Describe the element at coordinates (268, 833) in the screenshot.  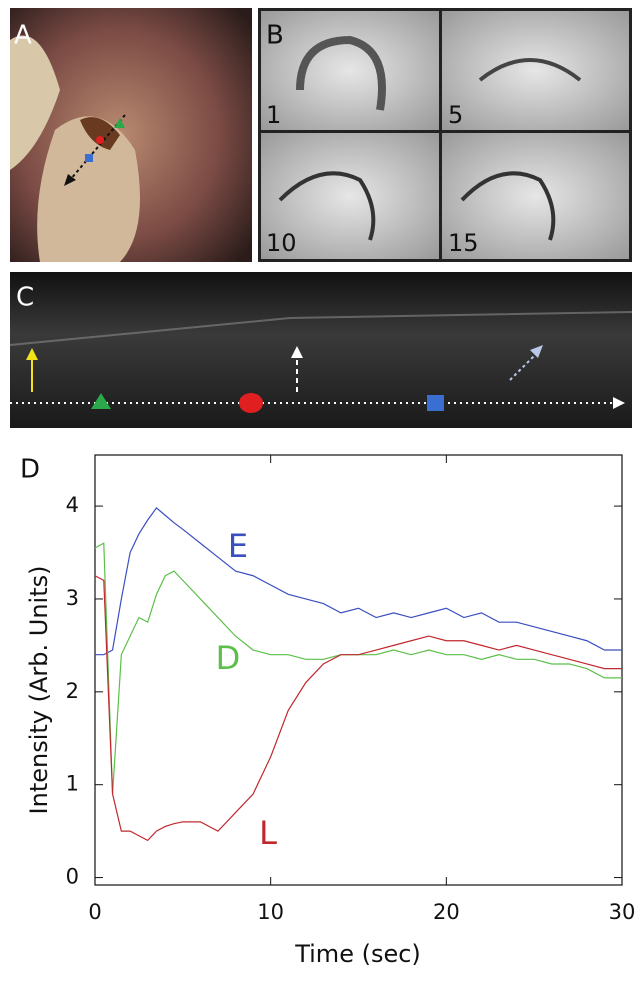
I see `series-label: L` at that location.